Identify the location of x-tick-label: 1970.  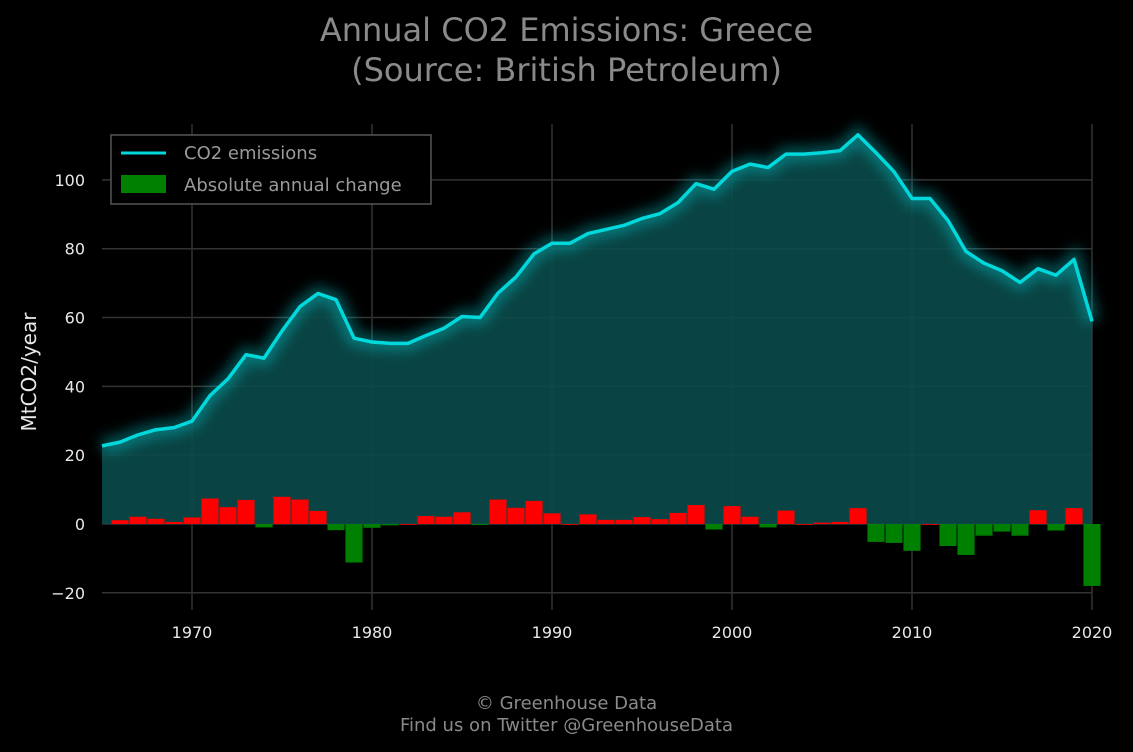
(192, 632).